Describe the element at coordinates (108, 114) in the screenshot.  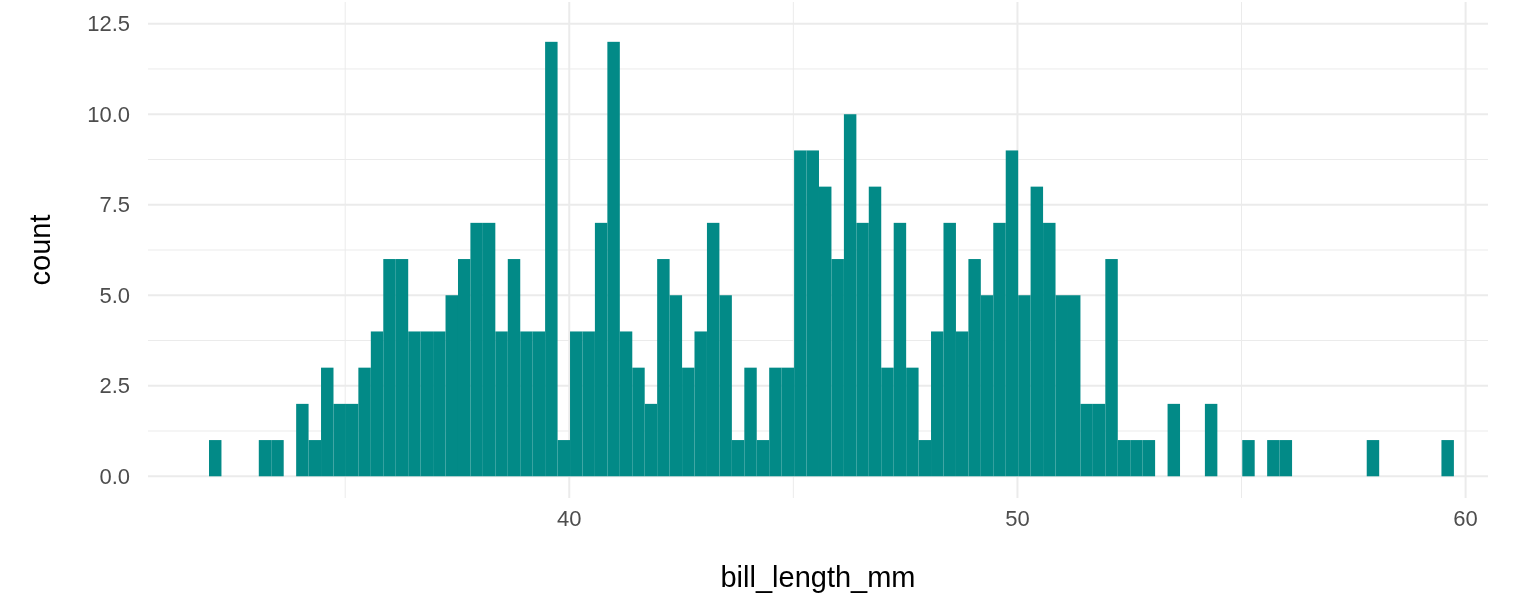
I see `y-tick-label: 10.0` at that location.